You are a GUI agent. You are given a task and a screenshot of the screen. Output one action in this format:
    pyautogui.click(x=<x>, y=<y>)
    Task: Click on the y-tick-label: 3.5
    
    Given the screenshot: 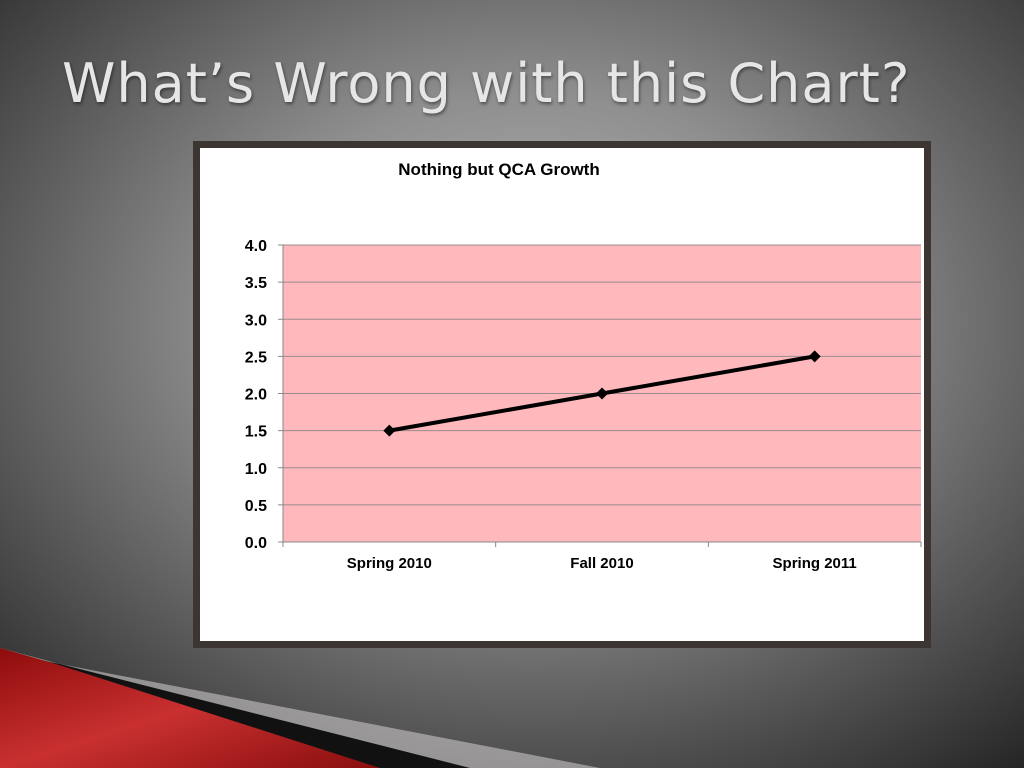 What is the action you would take?
    pyautogui.click(x=256, y=283)
    